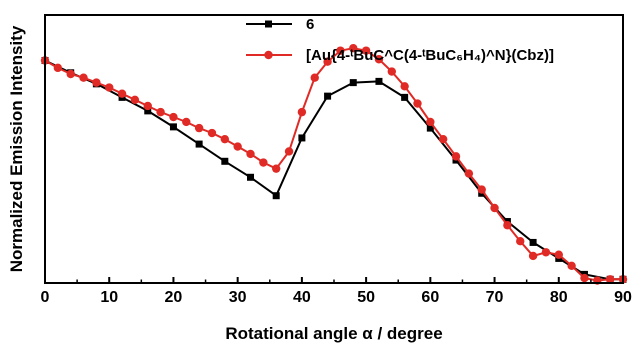 The image size is (635, 346). I want to click on x-tick-label: 0, so click(45, 297).